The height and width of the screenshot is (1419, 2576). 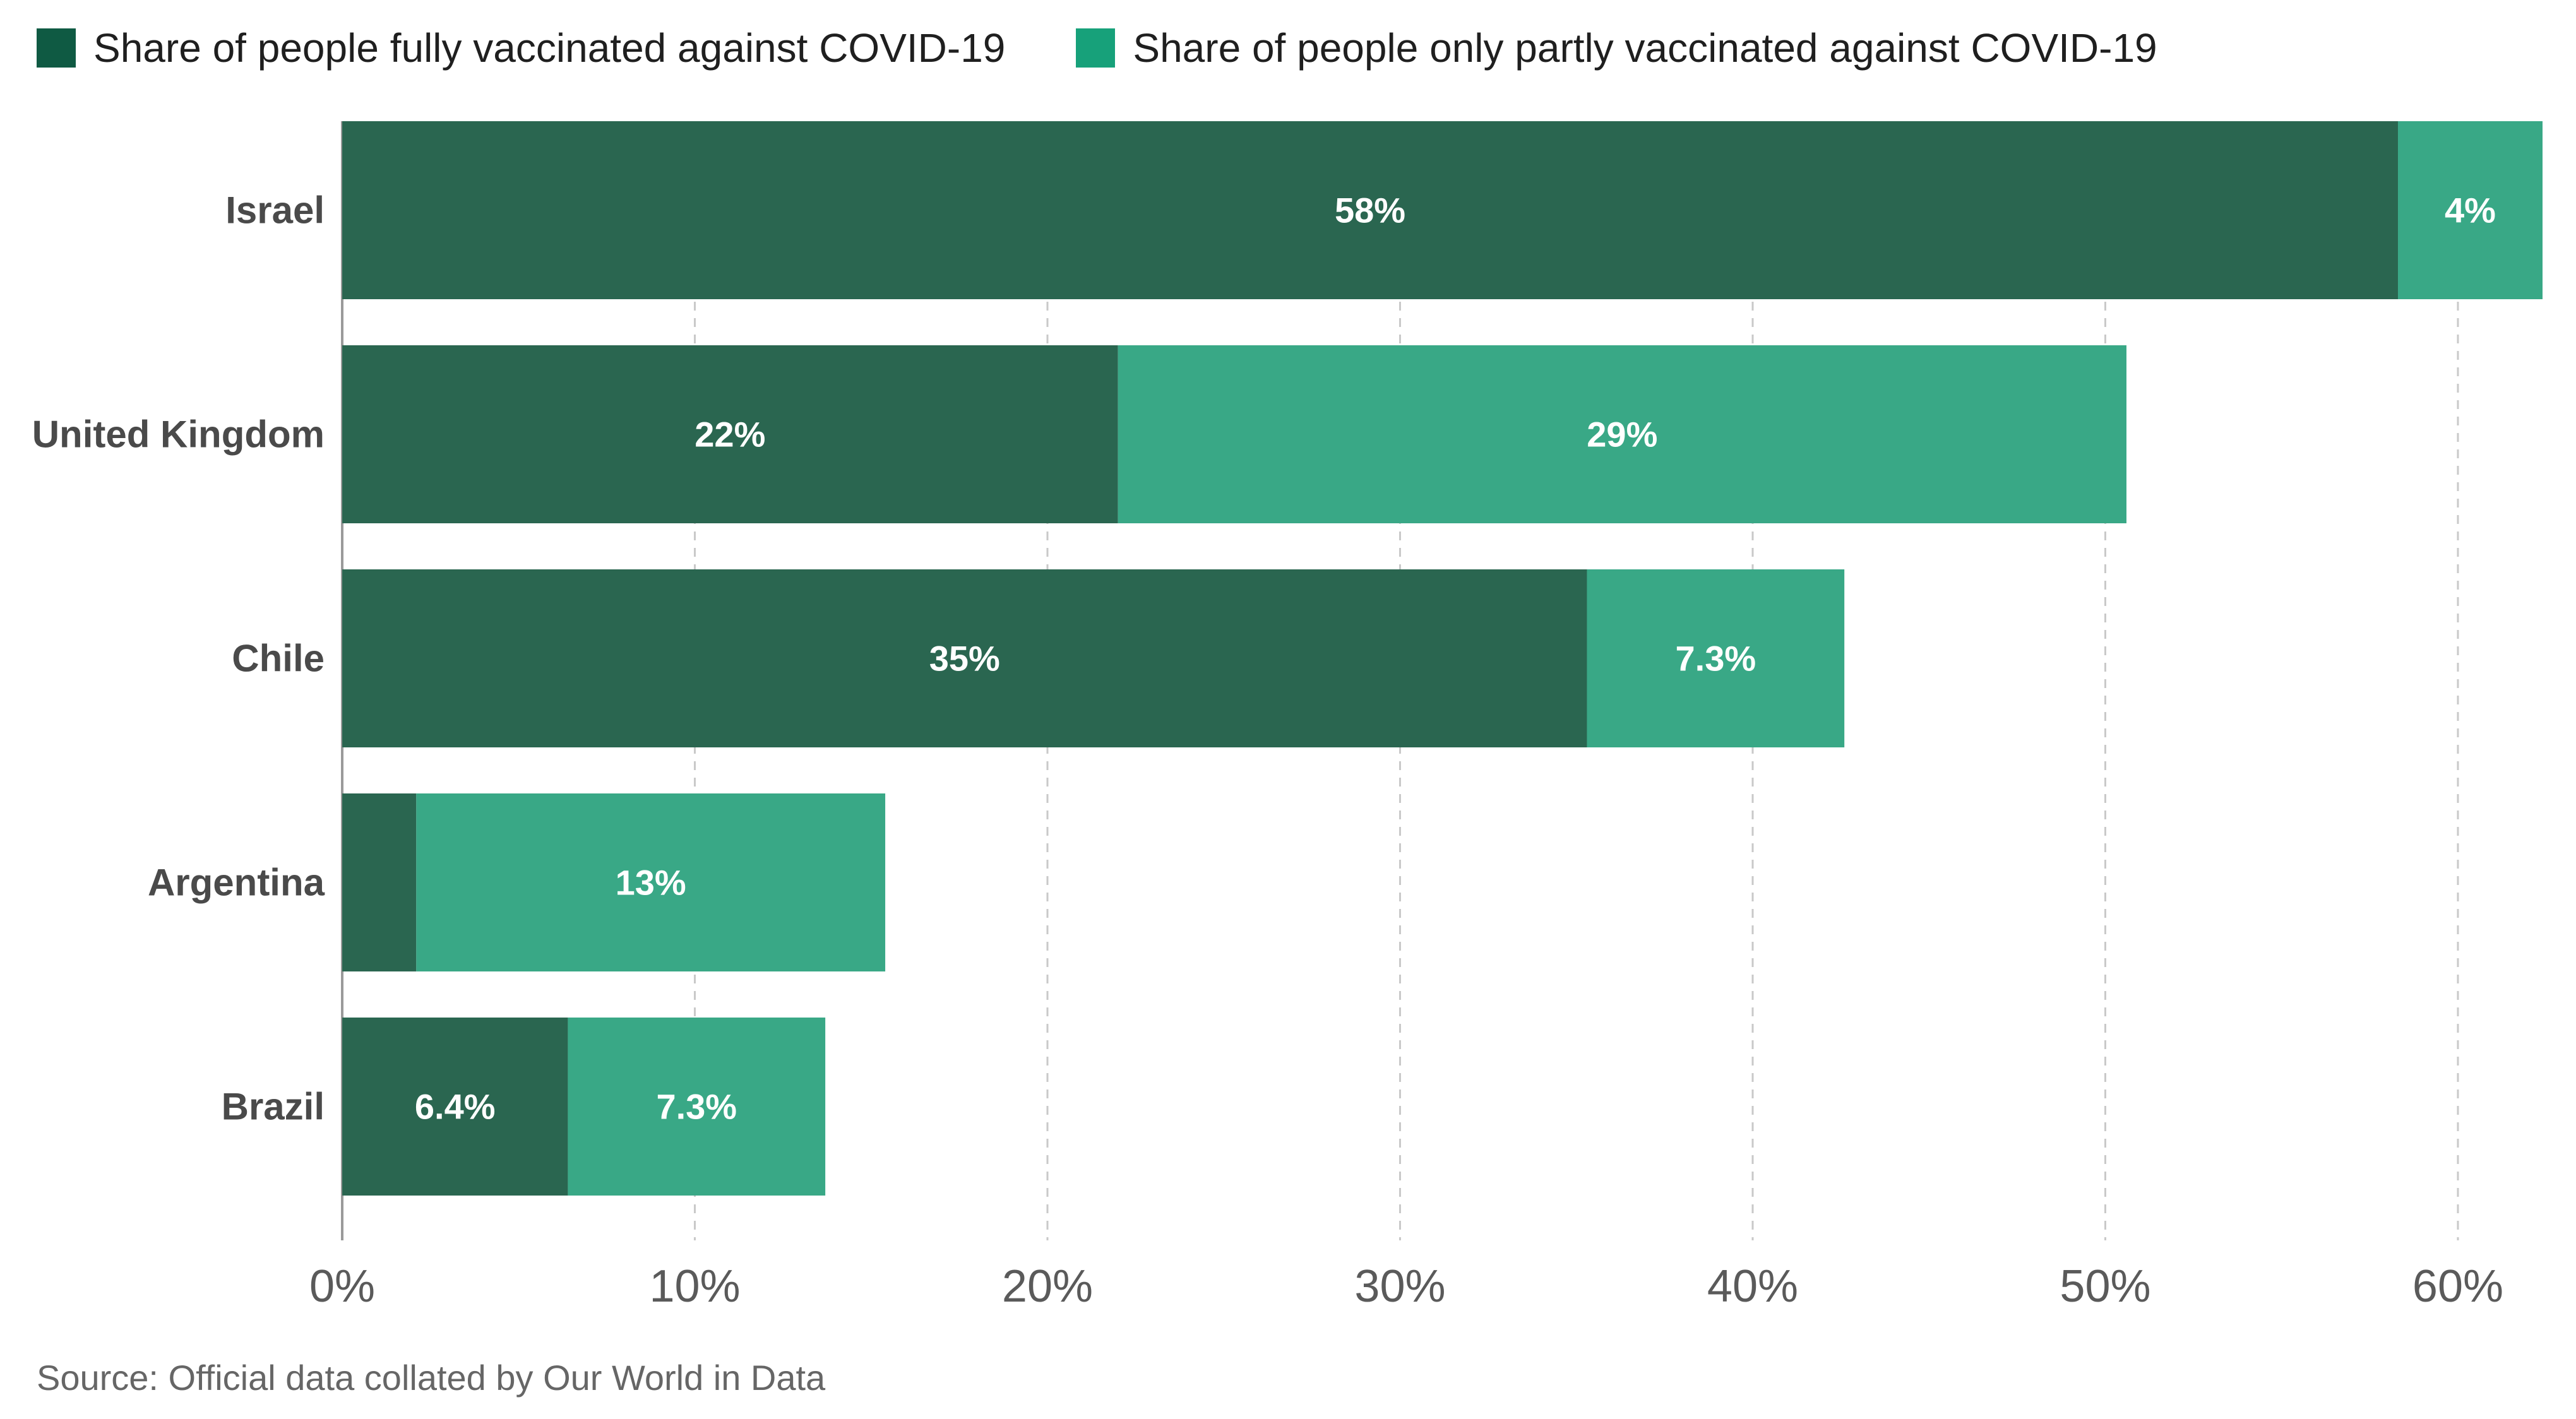 I want to click on data-label-brazil-partly: 7.3%, so click(x=696, y=1107).